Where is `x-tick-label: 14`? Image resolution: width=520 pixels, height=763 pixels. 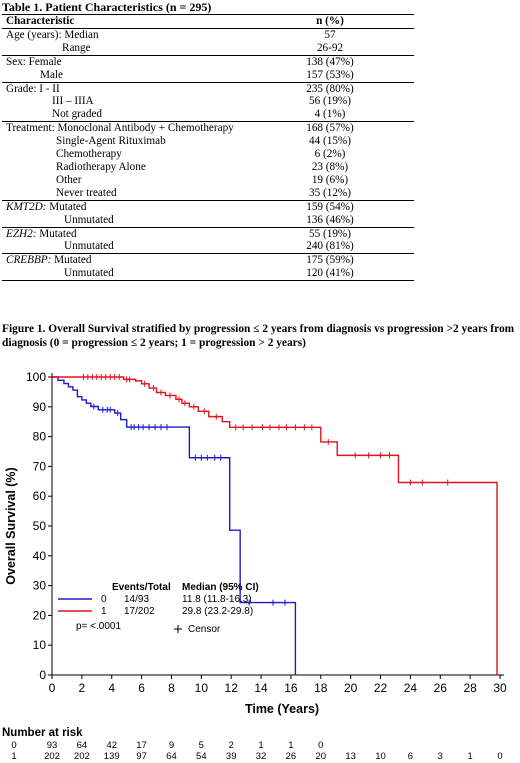
x-tick-label: 14 is located at coordinates (261, 688).